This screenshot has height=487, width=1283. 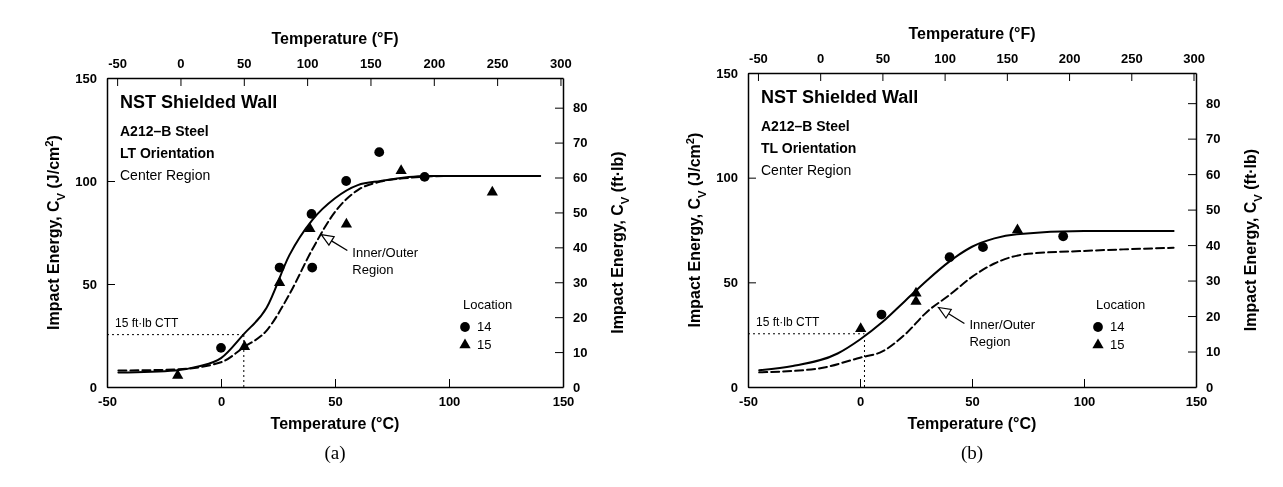 I want to click on text: (b), so click(x=972, y=453).